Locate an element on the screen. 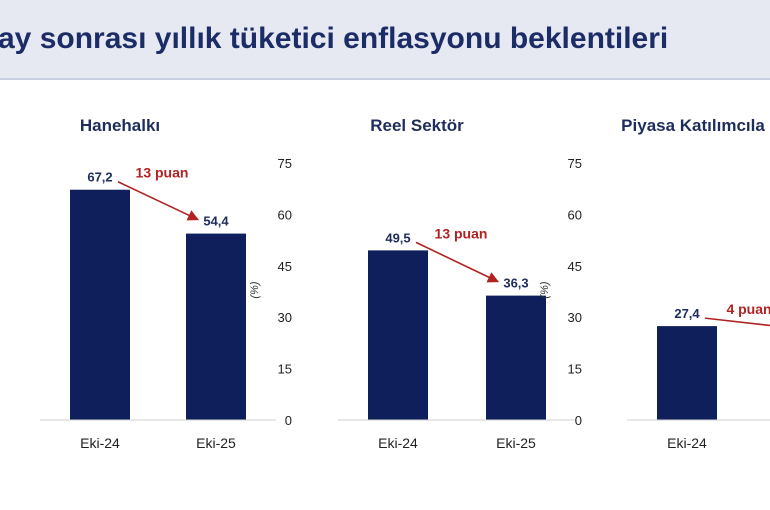  chart-title: Piyasa Katılımcıla is located at coordinates (693, 125).